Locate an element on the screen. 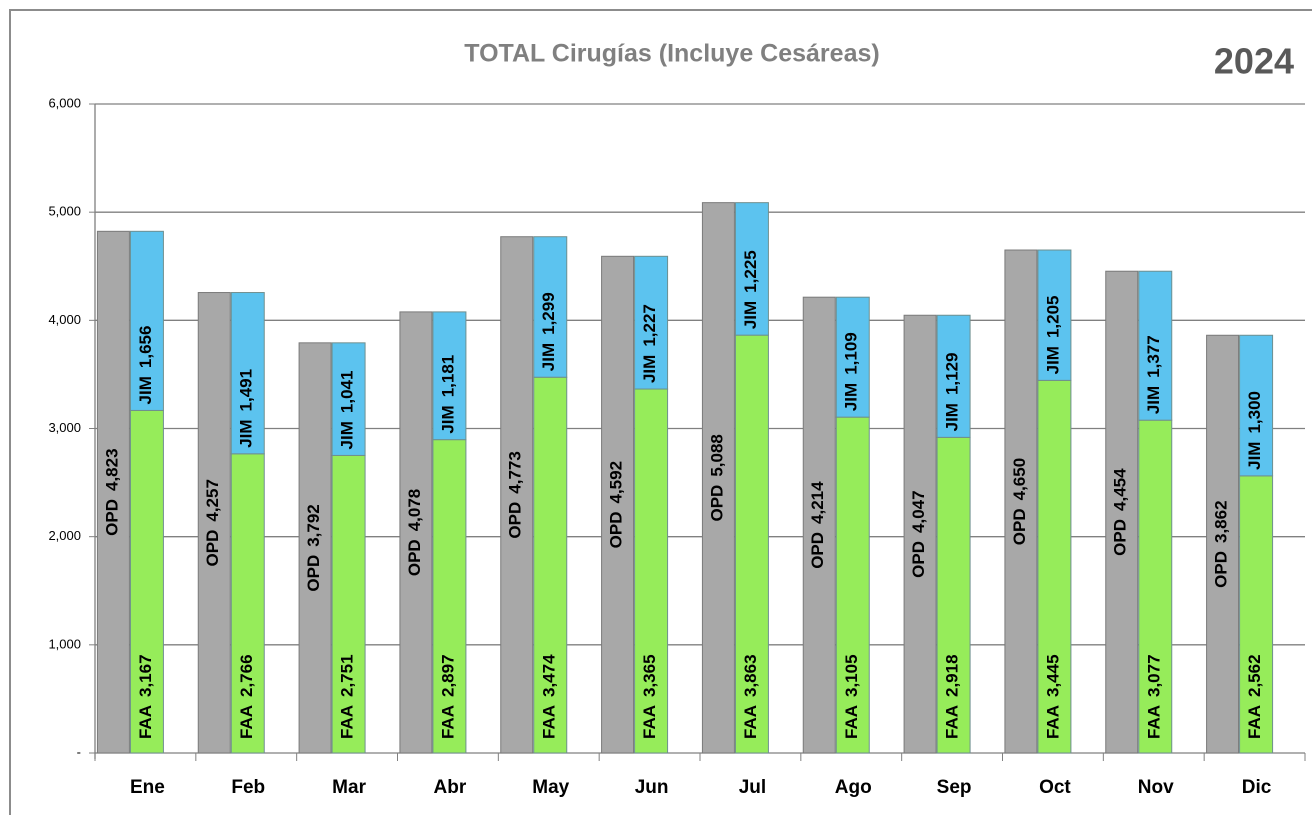 The width and height of the screenshot is (1312, 815). y-tick-label: 2,000 is located at coordinates (64, 535).